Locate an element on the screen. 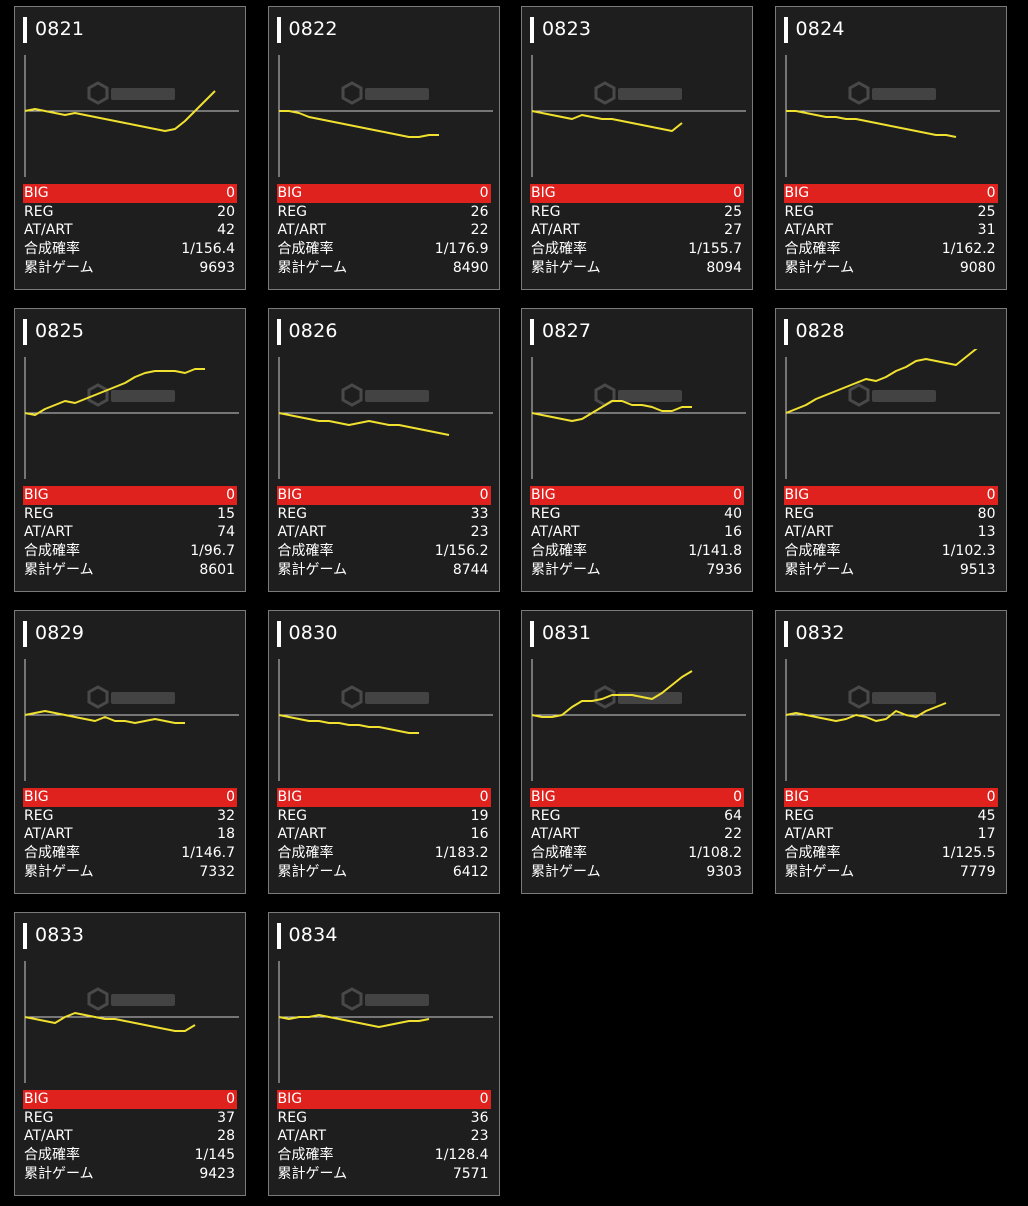  machine-number: 0821 is located at coordinates (53, 30).